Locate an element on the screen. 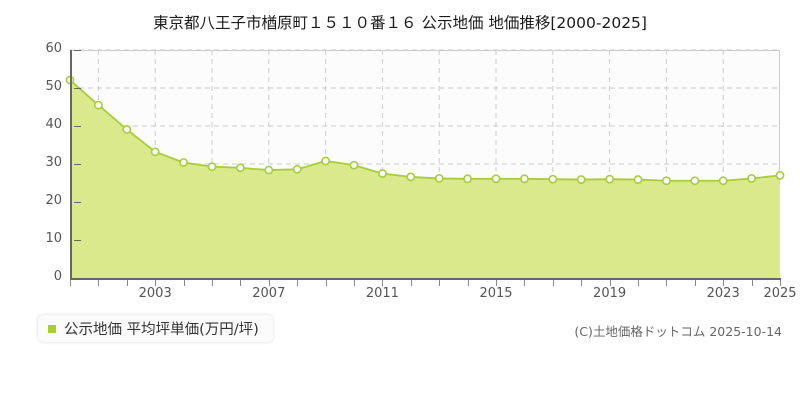  x-axis-line is located at coordinates (425, 279).